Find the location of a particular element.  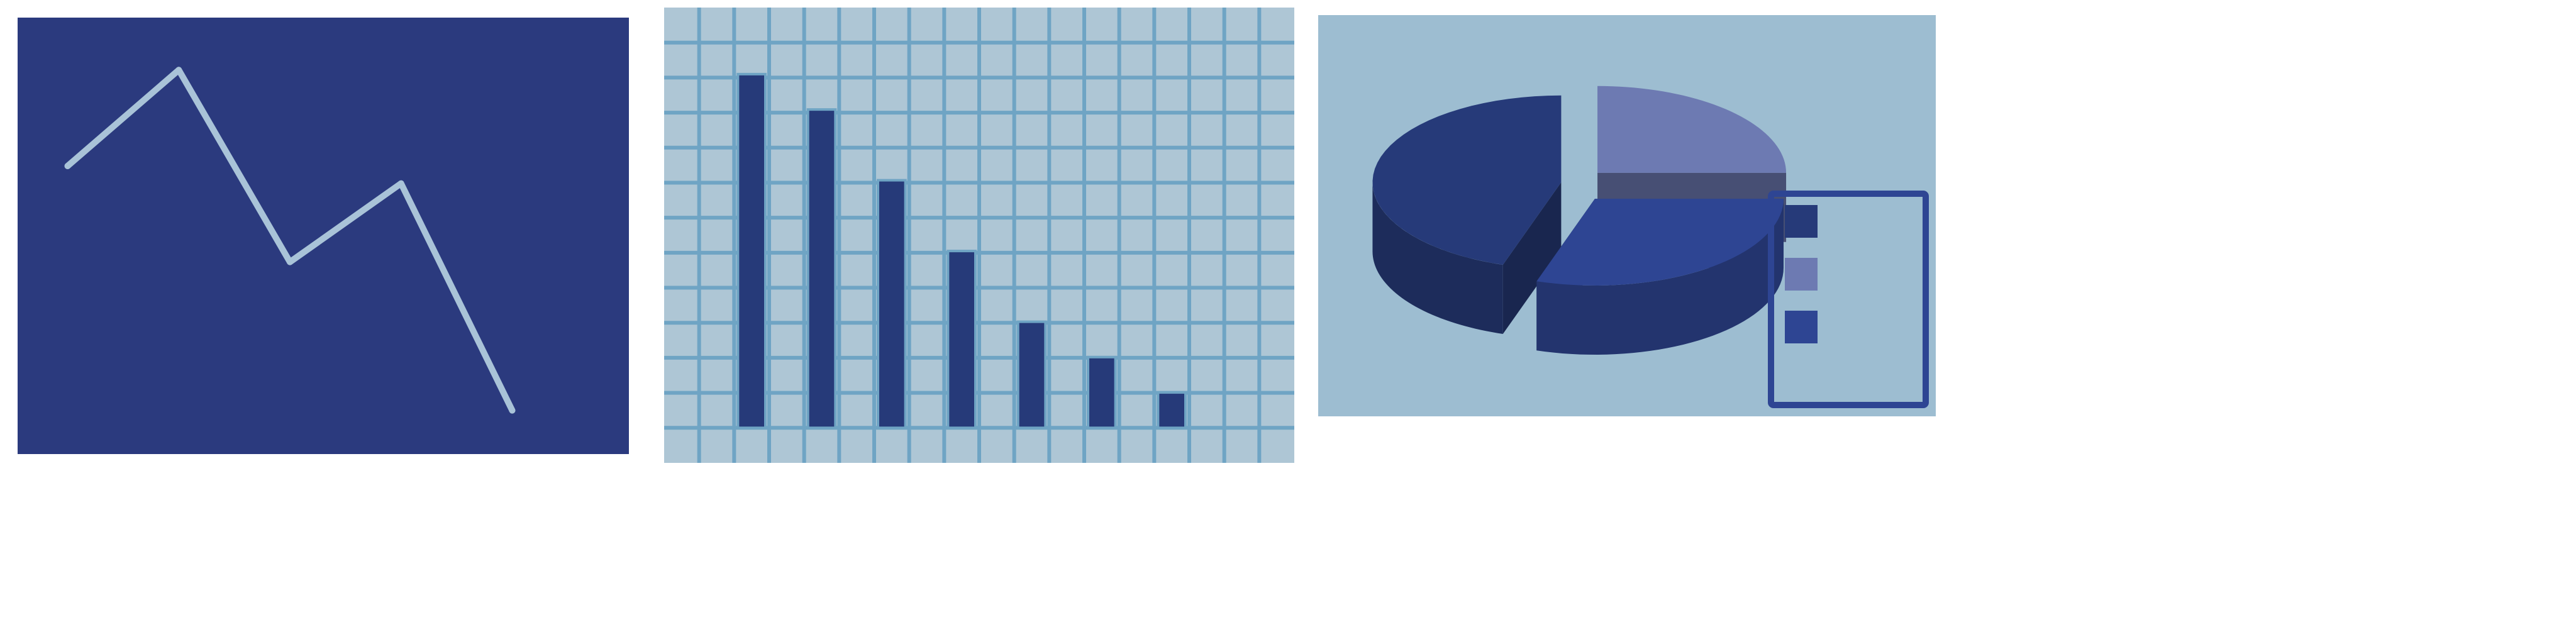

pie-slice-2-top is located at coordinates (1692, 129).